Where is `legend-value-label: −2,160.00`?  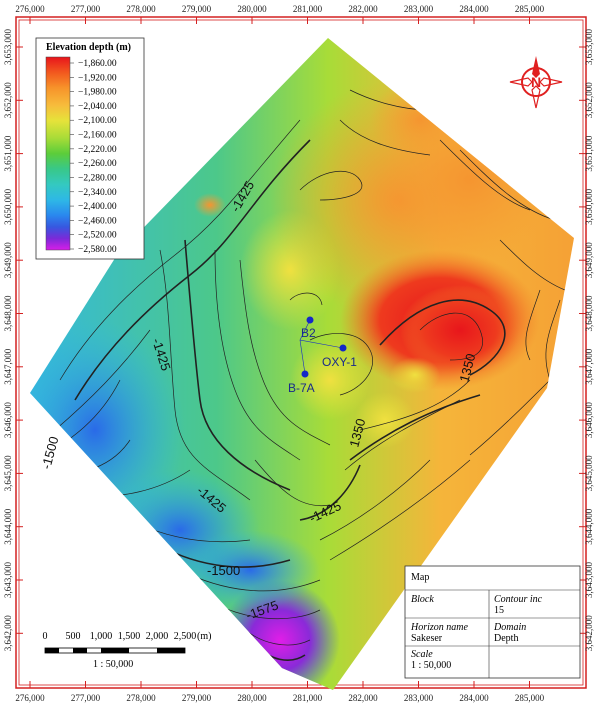 legend-value-label: −2,160.00 is located at coordinates (97, 136).